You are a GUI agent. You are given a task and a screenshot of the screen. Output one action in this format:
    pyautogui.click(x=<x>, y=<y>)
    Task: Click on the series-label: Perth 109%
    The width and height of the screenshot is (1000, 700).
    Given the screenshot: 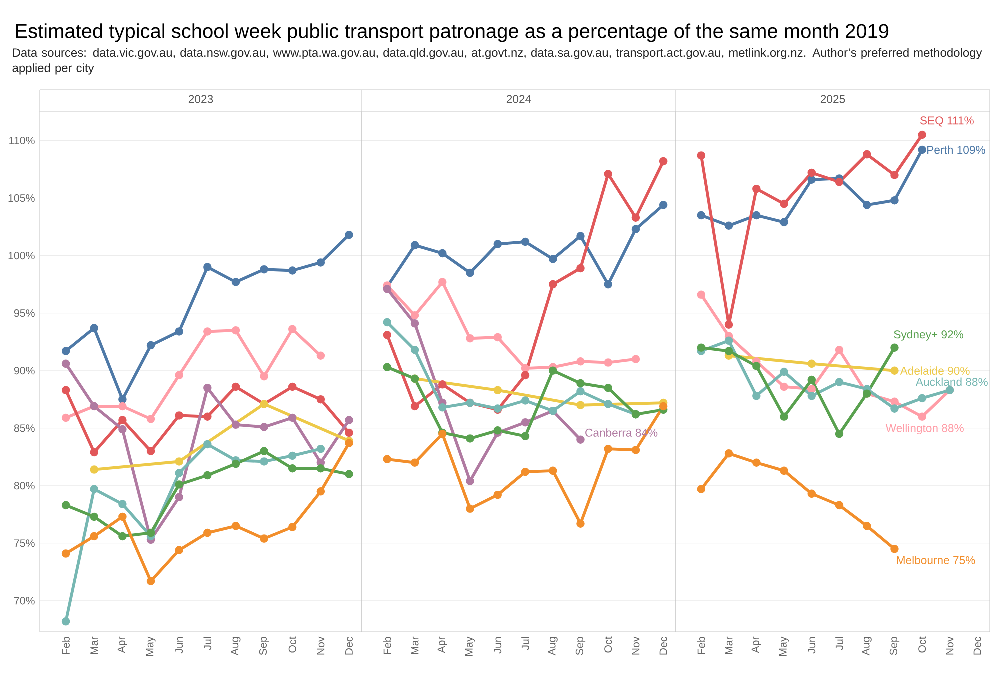 What is the action you would take?
    pyautogui.click(x=957, y=150)
    